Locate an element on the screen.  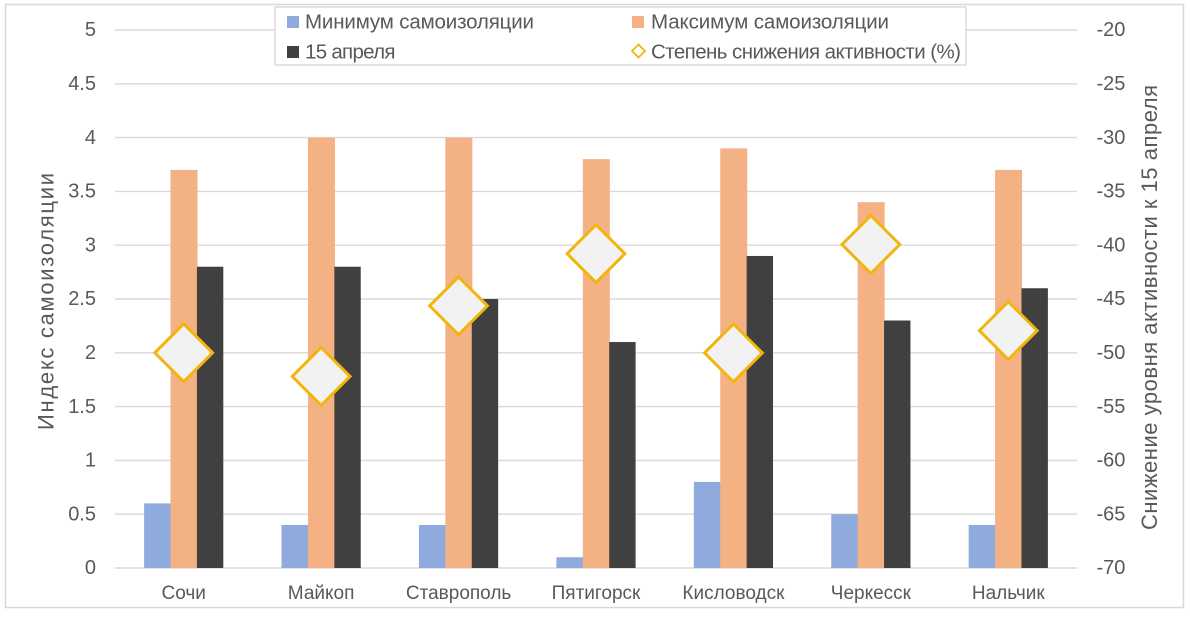
svg-text: 15 апреля is located at coordinates (350, 52).